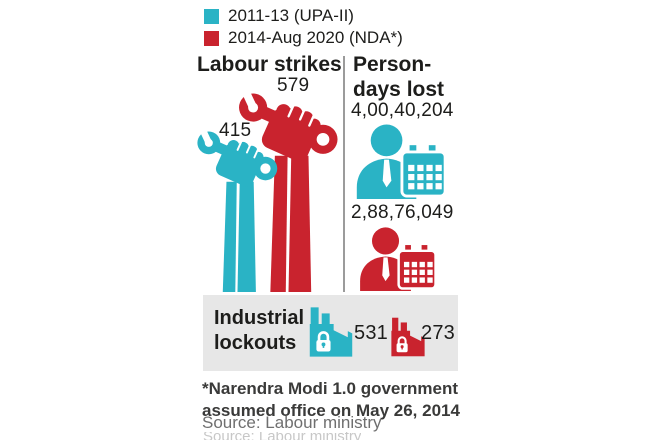 The width and height of the screenshot is (660, 440). I want to click on legend-item-nda: 2014-Aug 2020 (NDA*), so click(303, 38).